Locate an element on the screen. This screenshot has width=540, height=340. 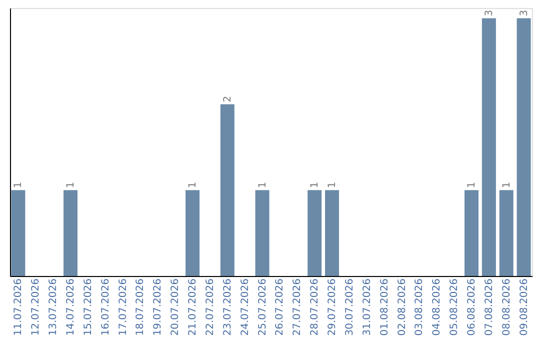
x-tick-label: 28.07.2026 is located at coordinates (315, 307).